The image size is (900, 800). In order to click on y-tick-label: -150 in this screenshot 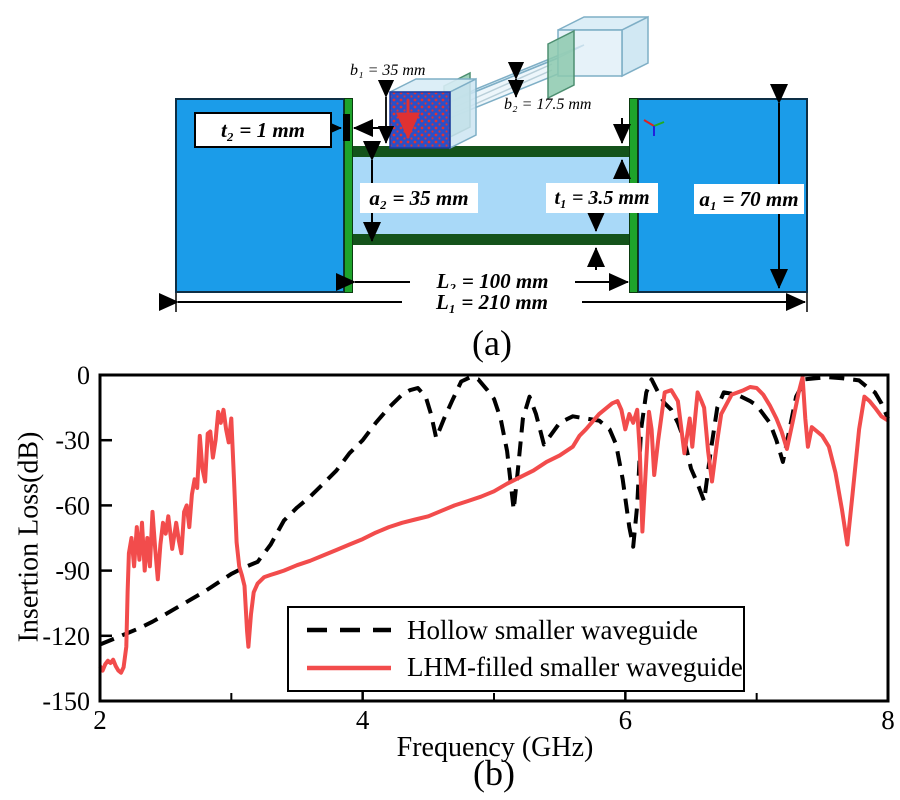, I will do `click(66, 701)`.